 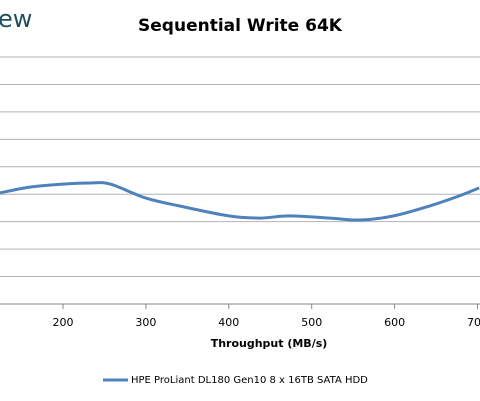 What do you see at coordinates (394, 322) in the screenshot?
I see `x-tick-label: 600` at bounding box center [394, 322].